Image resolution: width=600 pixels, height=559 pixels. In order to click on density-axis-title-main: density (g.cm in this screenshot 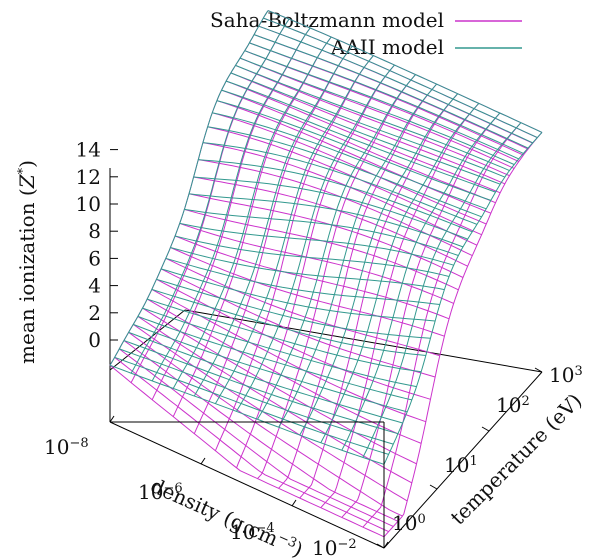, I will do `click(214, 512)`.